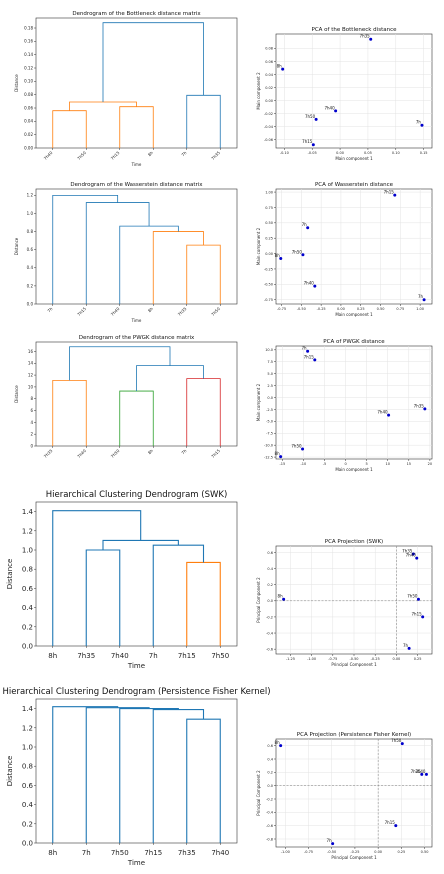 Image resolution: width=444 pixels, height=874 pixels. What do you see at coordinates (268, 457) in the screenshot?
I see `y-tick-label: -12.5` at bounding box center [268, 457].